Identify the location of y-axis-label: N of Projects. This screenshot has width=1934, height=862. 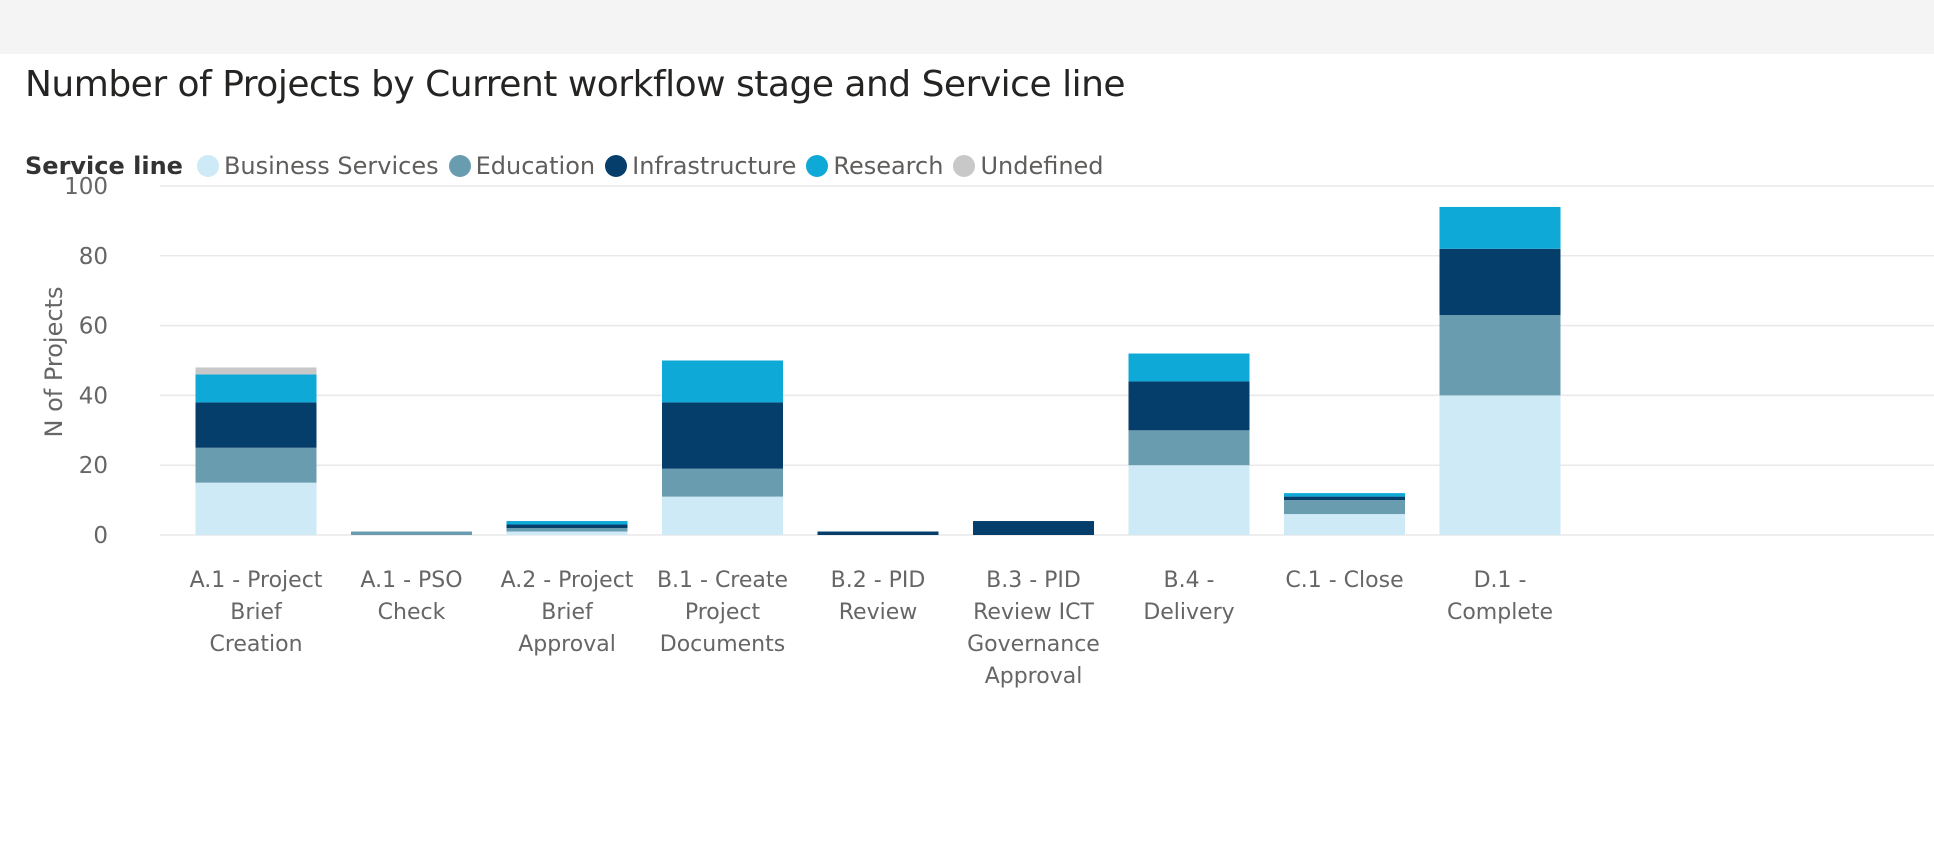
(54, 362).